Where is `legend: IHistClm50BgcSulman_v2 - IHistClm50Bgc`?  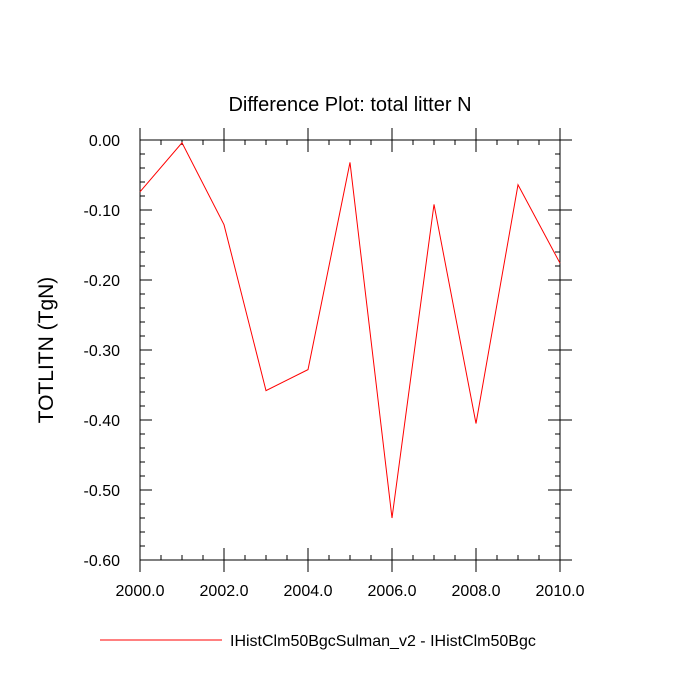 legend: IHistClm50BgcSulman_v2 - IHistClm50Bgc is located at coordinates (318, 641).